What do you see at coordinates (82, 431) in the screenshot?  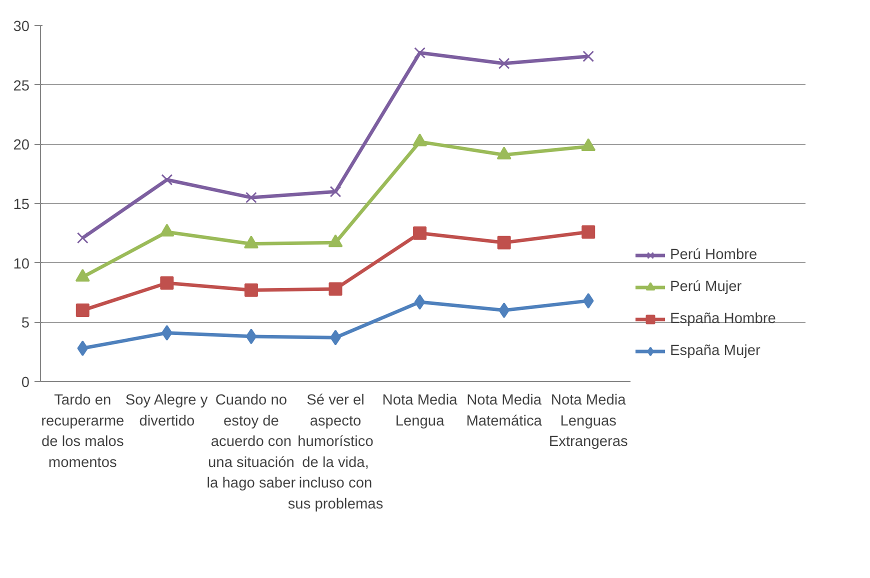 I see `x-tick-label: Tardo en recuperarme de los malos momentos` at bounding box center [82, 431].